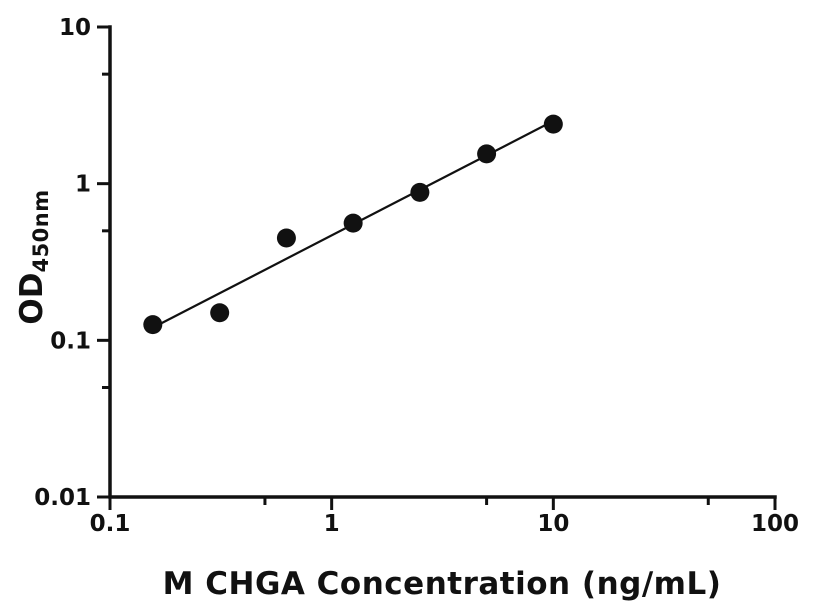 The image size is (816, 612). What do you see at coordinates (62, 498) in the screenshot?
I see `y-tick-label: 0.01` at bounding box center [62, 498].